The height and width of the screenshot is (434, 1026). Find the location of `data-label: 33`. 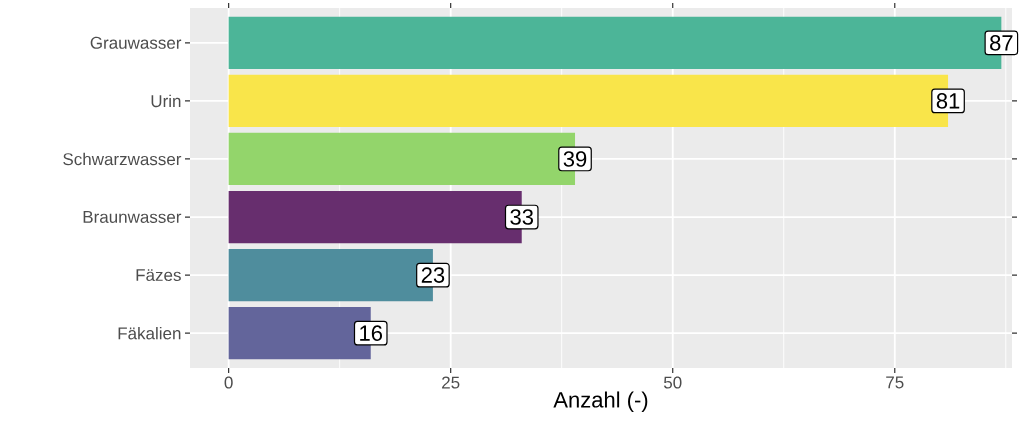

data-label: 33 is located at coordinates (522, 217).